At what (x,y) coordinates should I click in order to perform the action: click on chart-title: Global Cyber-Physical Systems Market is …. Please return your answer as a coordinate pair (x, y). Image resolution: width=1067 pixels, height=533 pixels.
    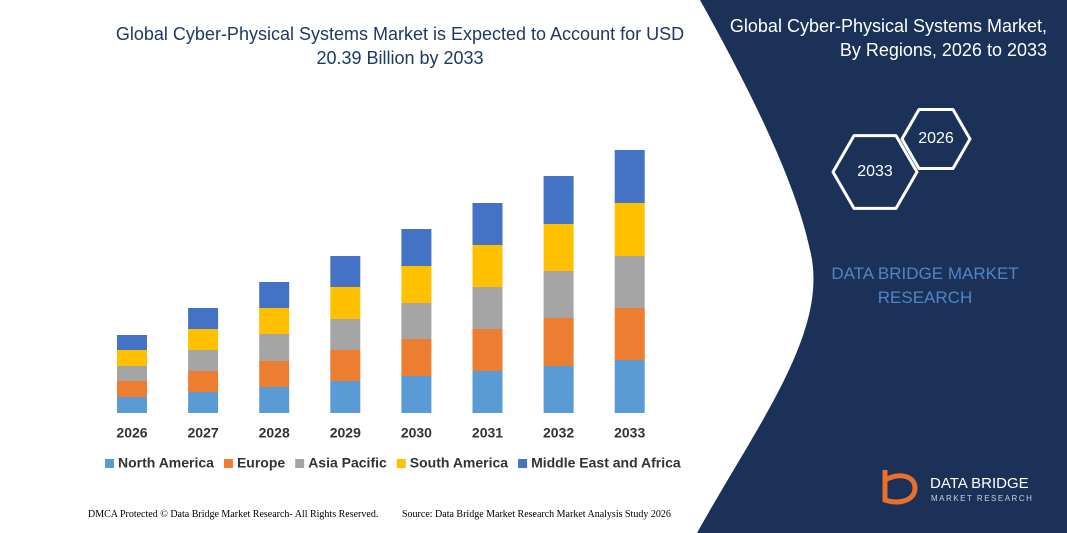
    Looking at the image, I should click on (400, 46).